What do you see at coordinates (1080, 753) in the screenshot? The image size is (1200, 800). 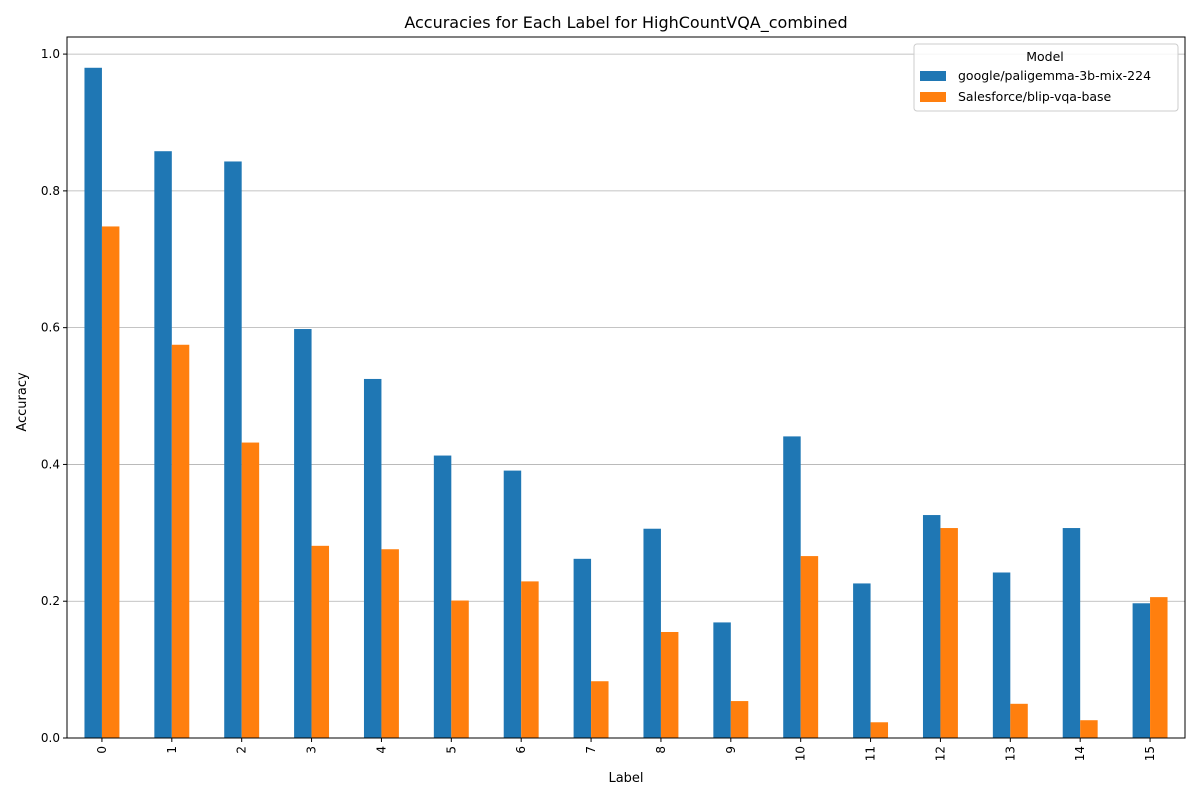 I see `x-tick-label: 14` at bounding box center [1080, 753].